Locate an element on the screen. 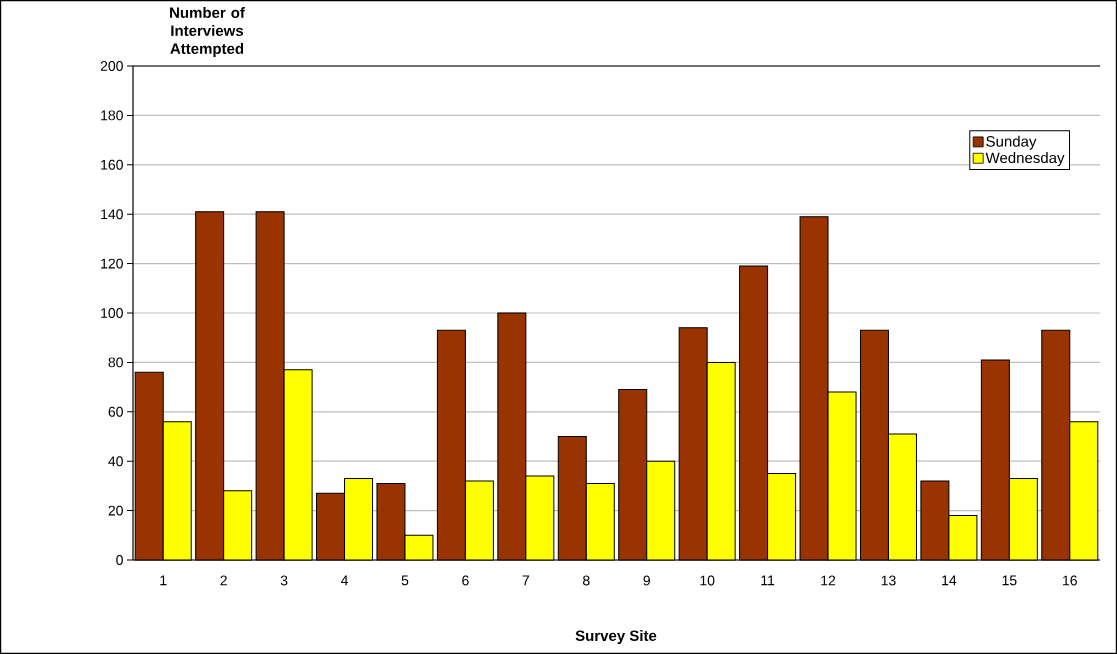 Image resolution: width=1117 pixels, height=654 pixels. y-tick-label: 60 is located at coordinates (115, 411).